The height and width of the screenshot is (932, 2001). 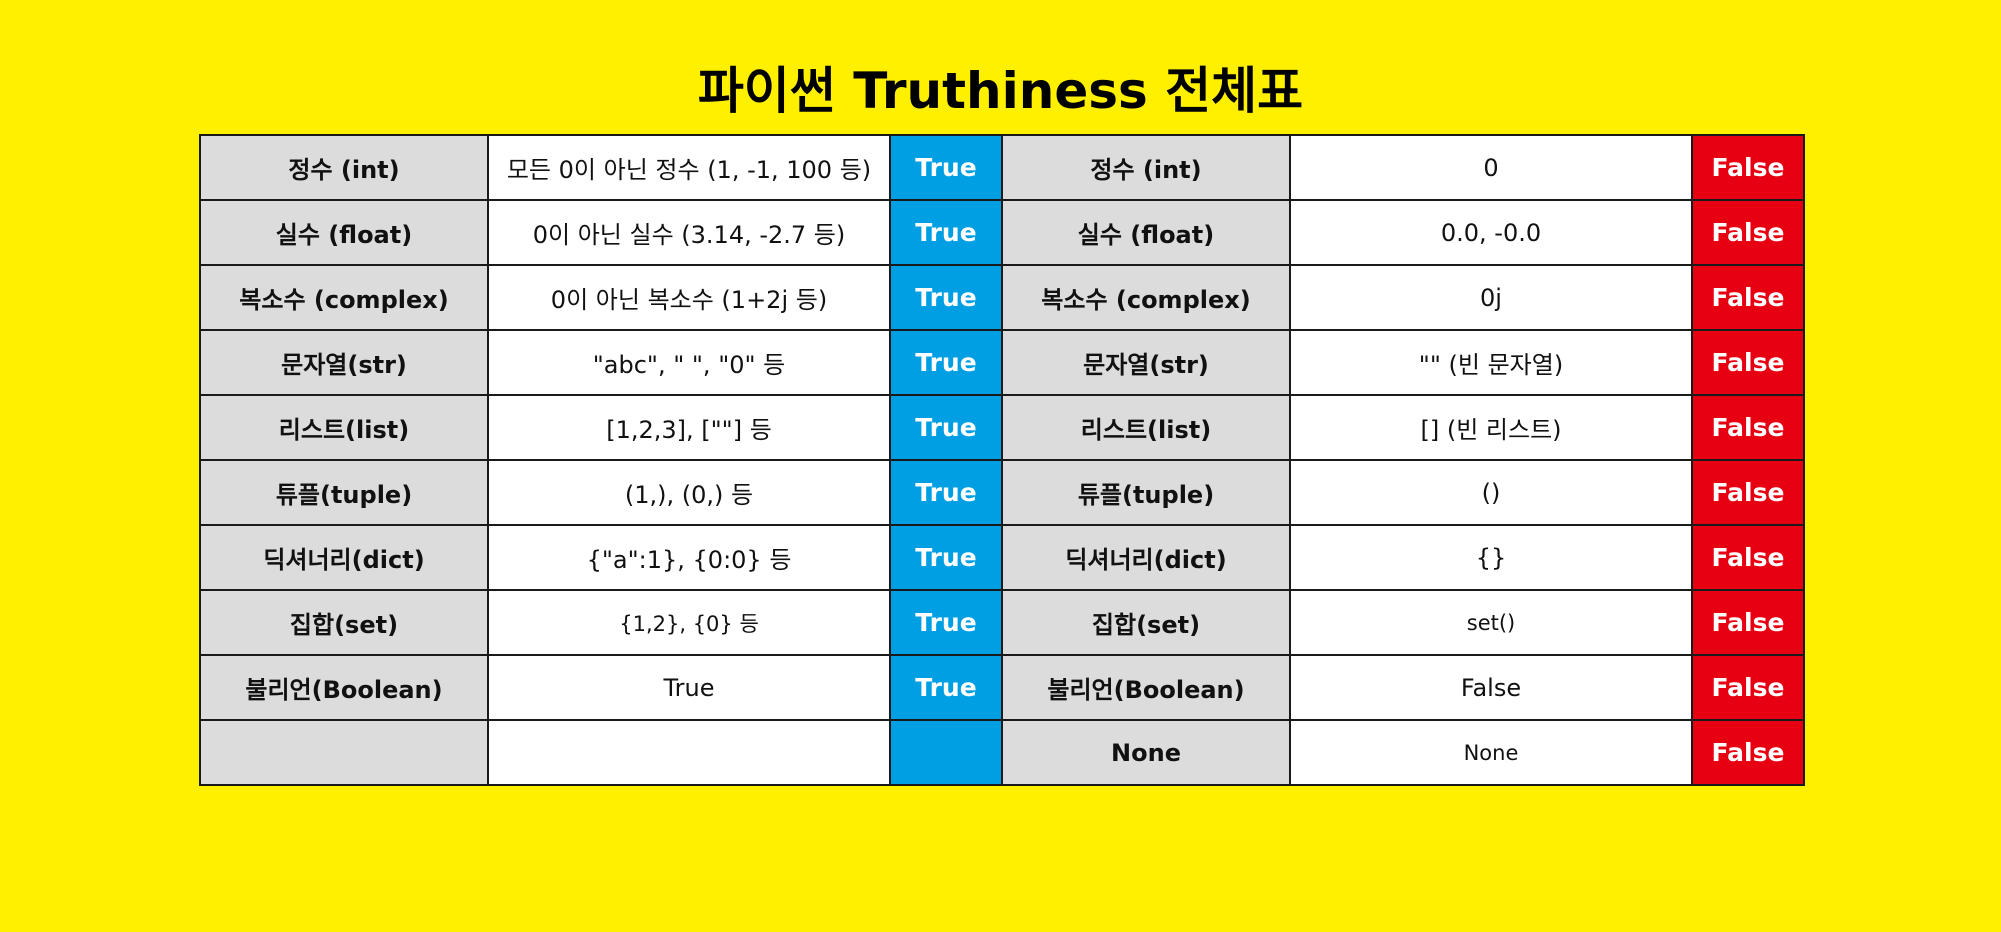 I want to click on page-title: 파이썬 Truthiness 전체표, so click(x=1000, y=91).